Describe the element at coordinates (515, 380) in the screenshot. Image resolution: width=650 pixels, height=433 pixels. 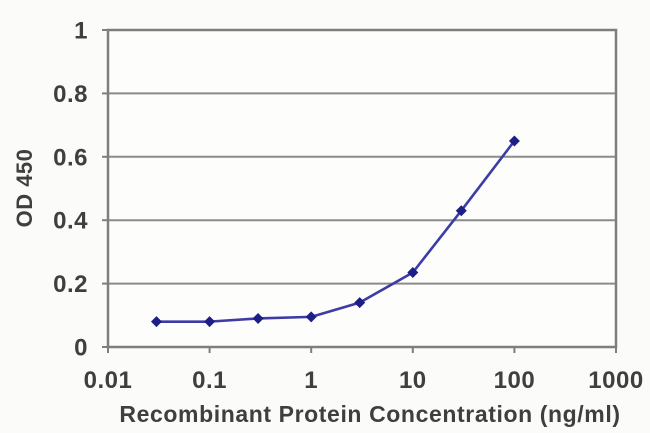
I see `x-tick-label: 100` at that location.